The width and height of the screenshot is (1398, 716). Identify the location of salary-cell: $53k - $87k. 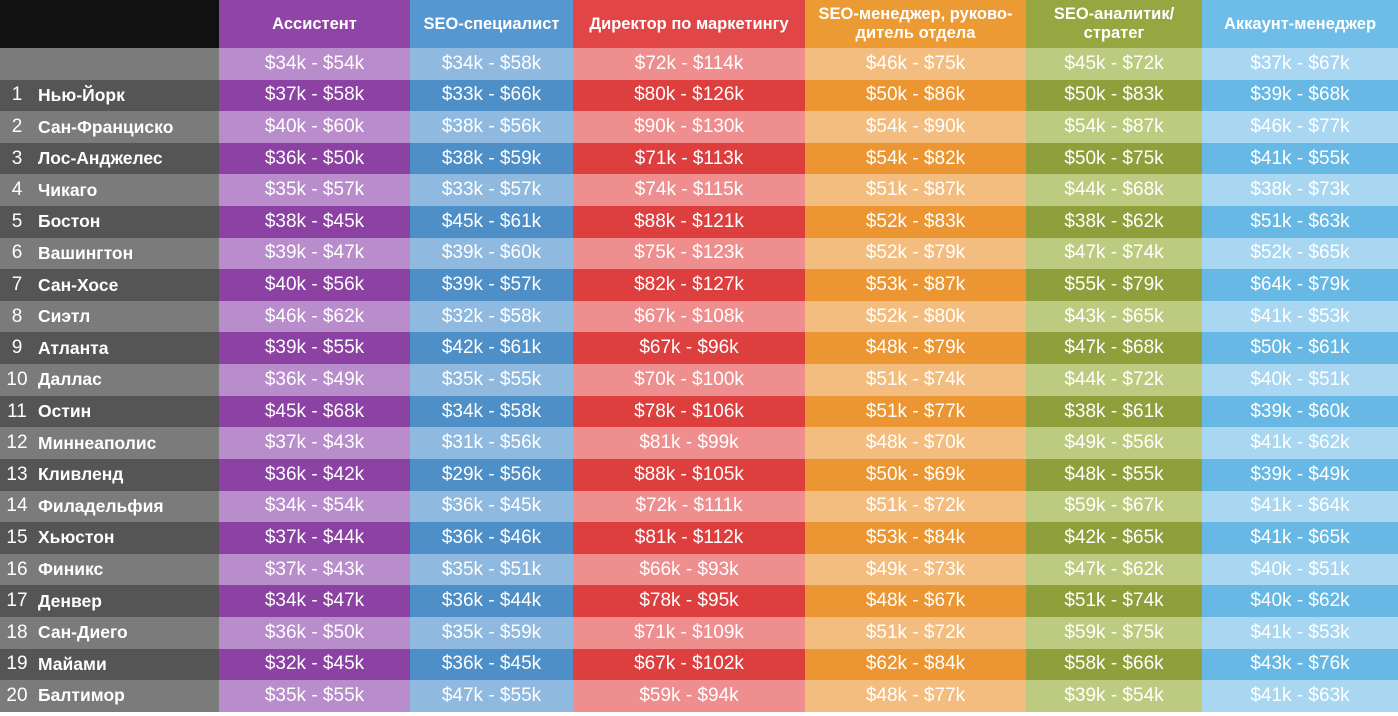
(915, 285).